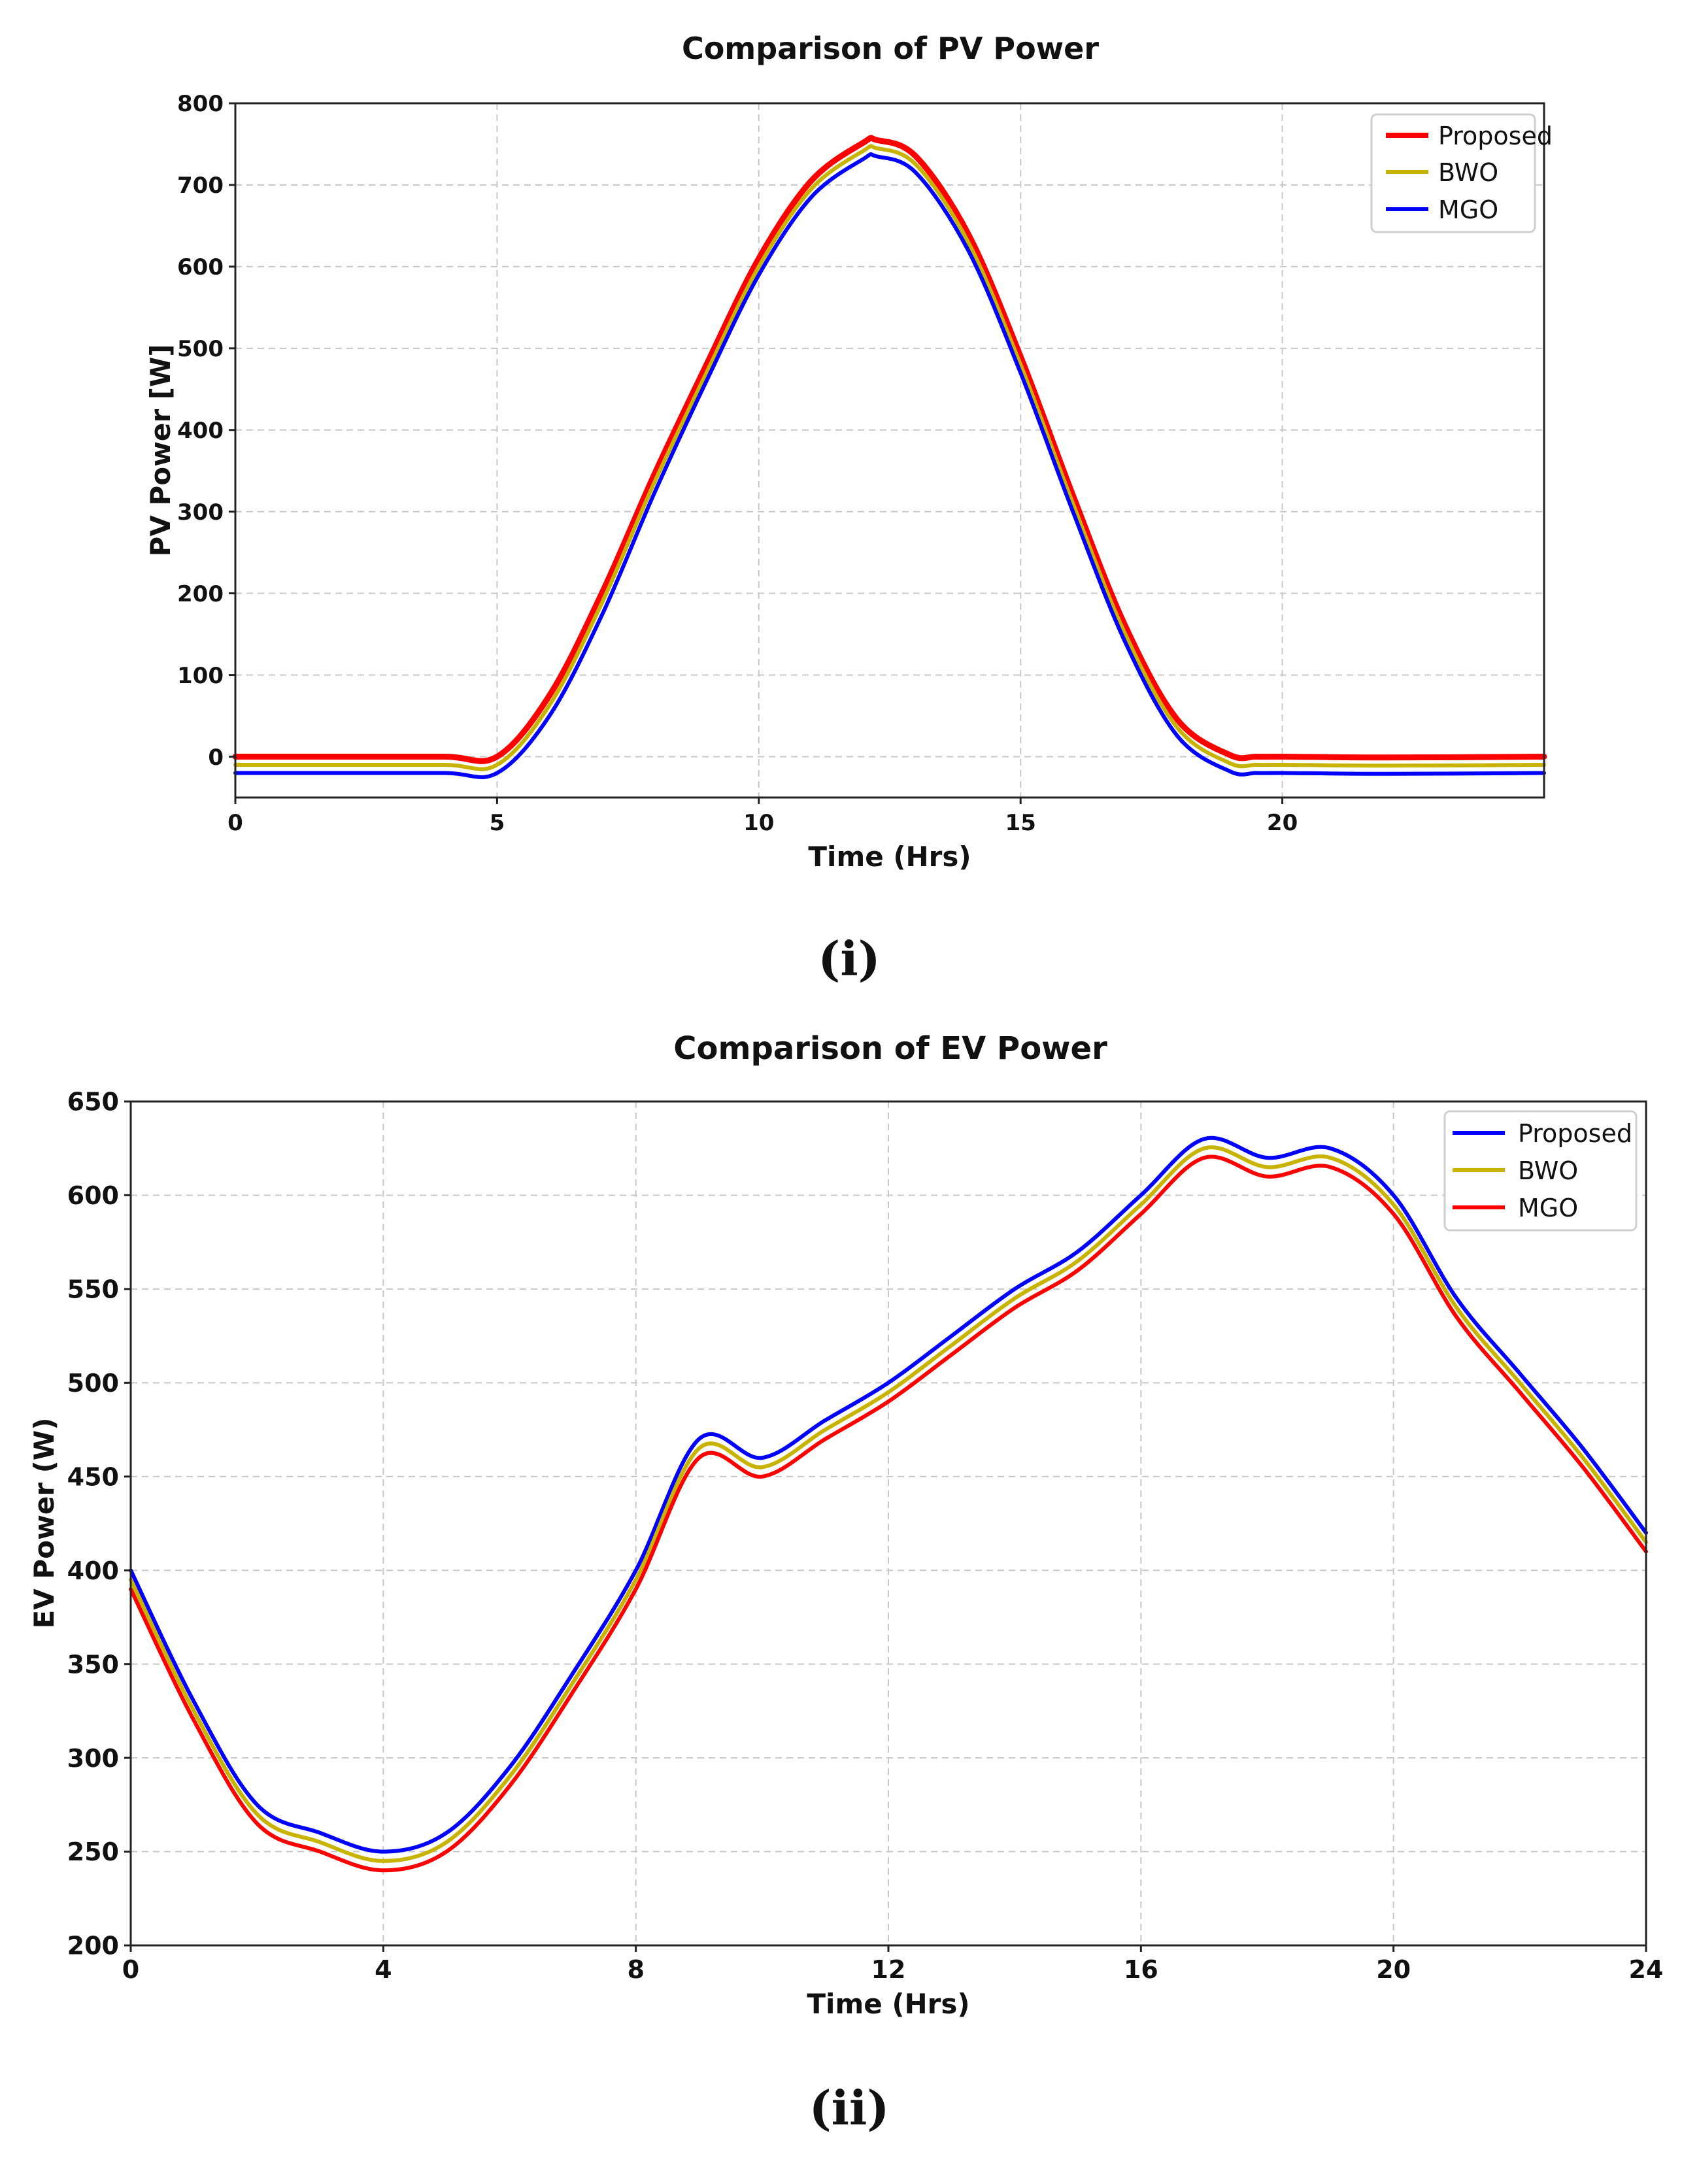 The width and height of the screenshot is (1699, 2184). Describe the element at coordinates (497, 823) in the screenshot. I see `x-tick-label: 5` at that location.